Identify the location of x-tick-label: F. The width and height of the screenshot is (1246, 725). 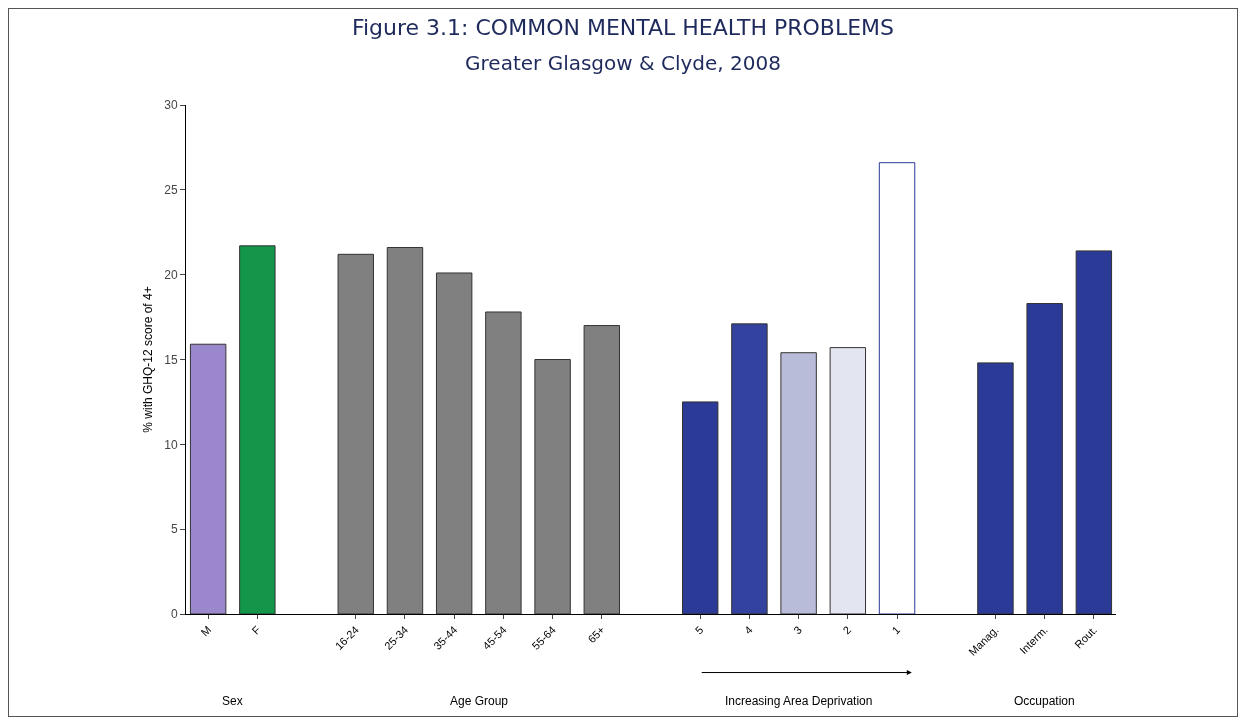
(256, 630).